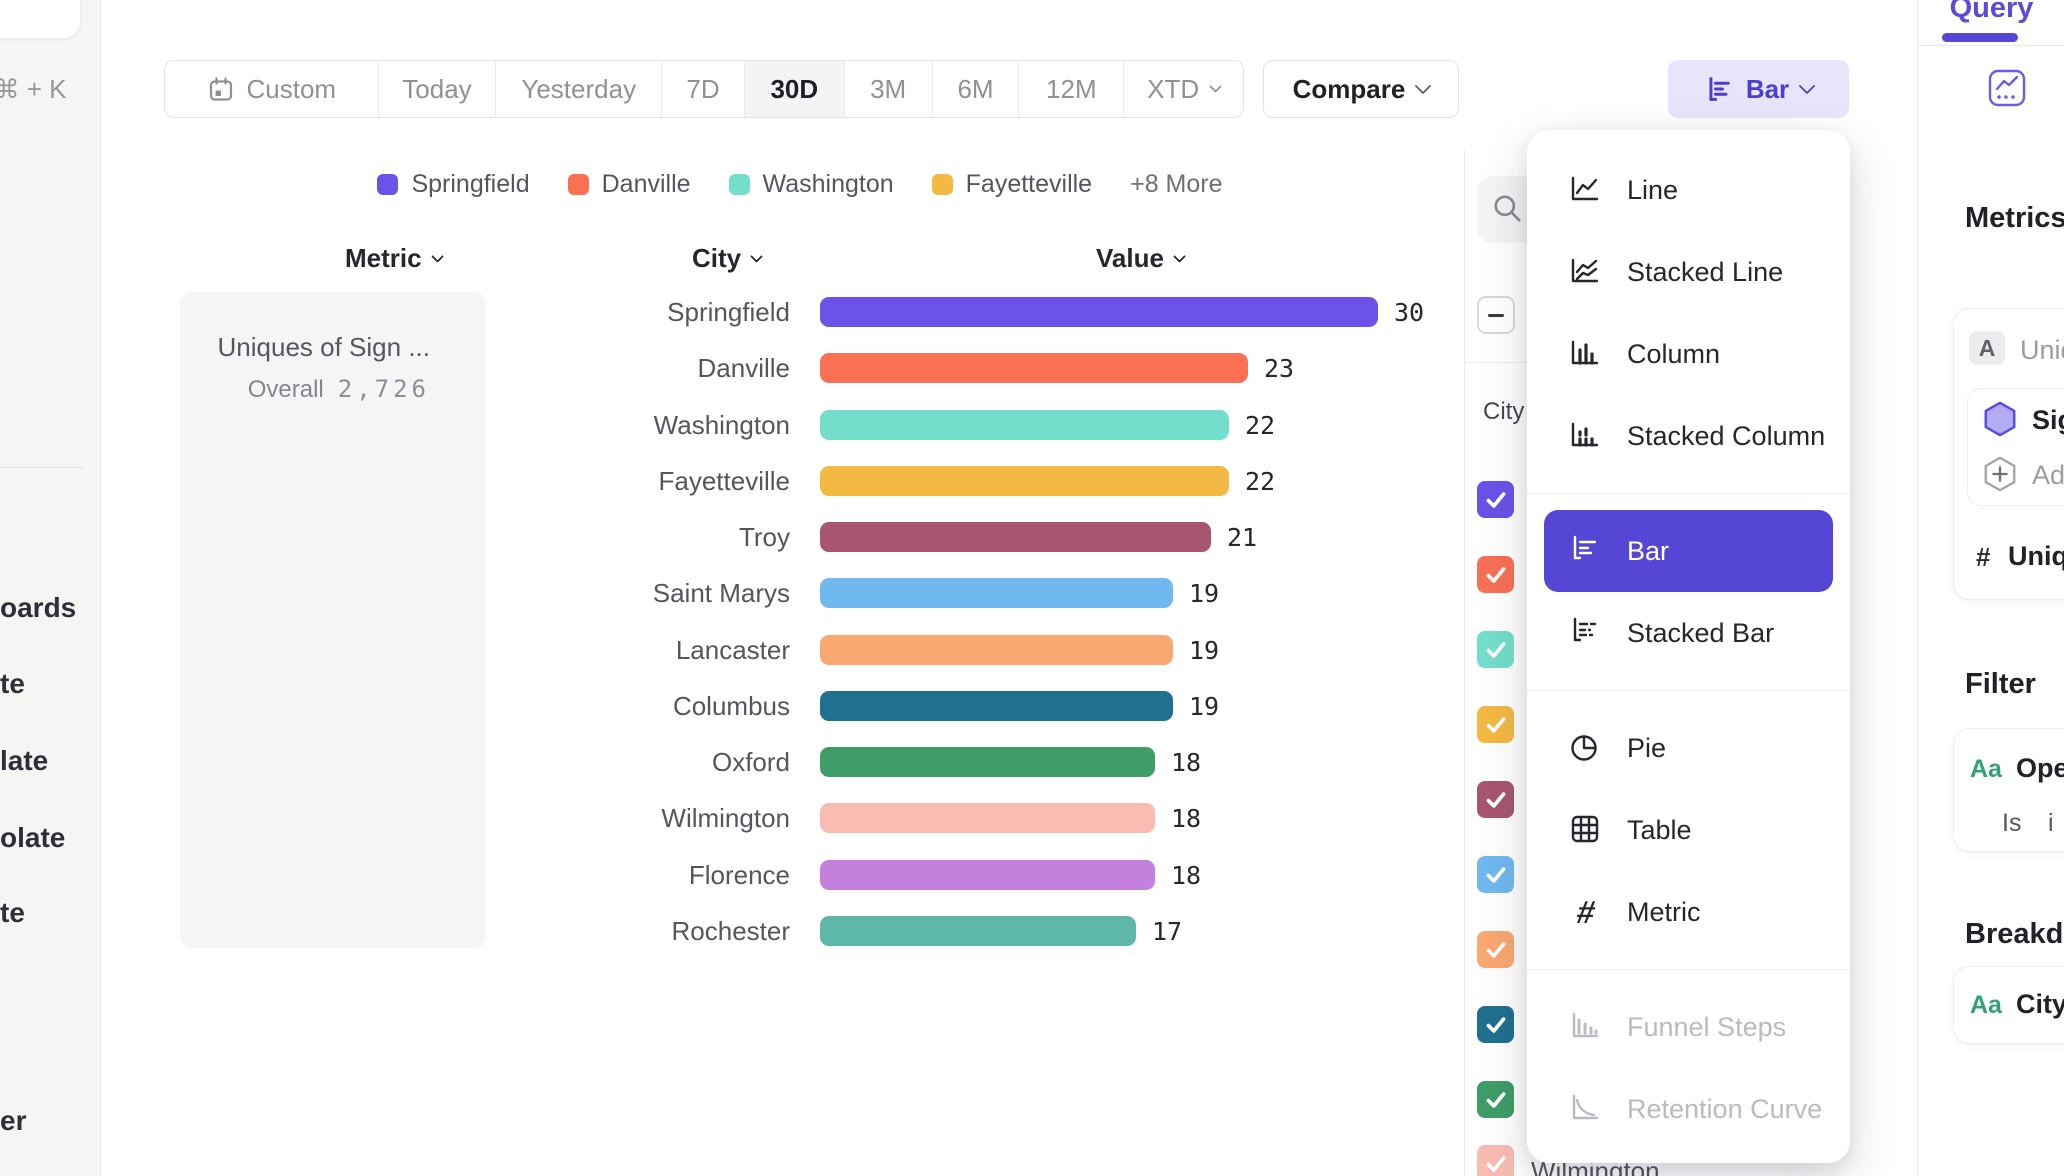 The width and height of the screenshot is (2064, 1176). I want to click on date-tab-yesterday: Yesterday, so click(579, 89).